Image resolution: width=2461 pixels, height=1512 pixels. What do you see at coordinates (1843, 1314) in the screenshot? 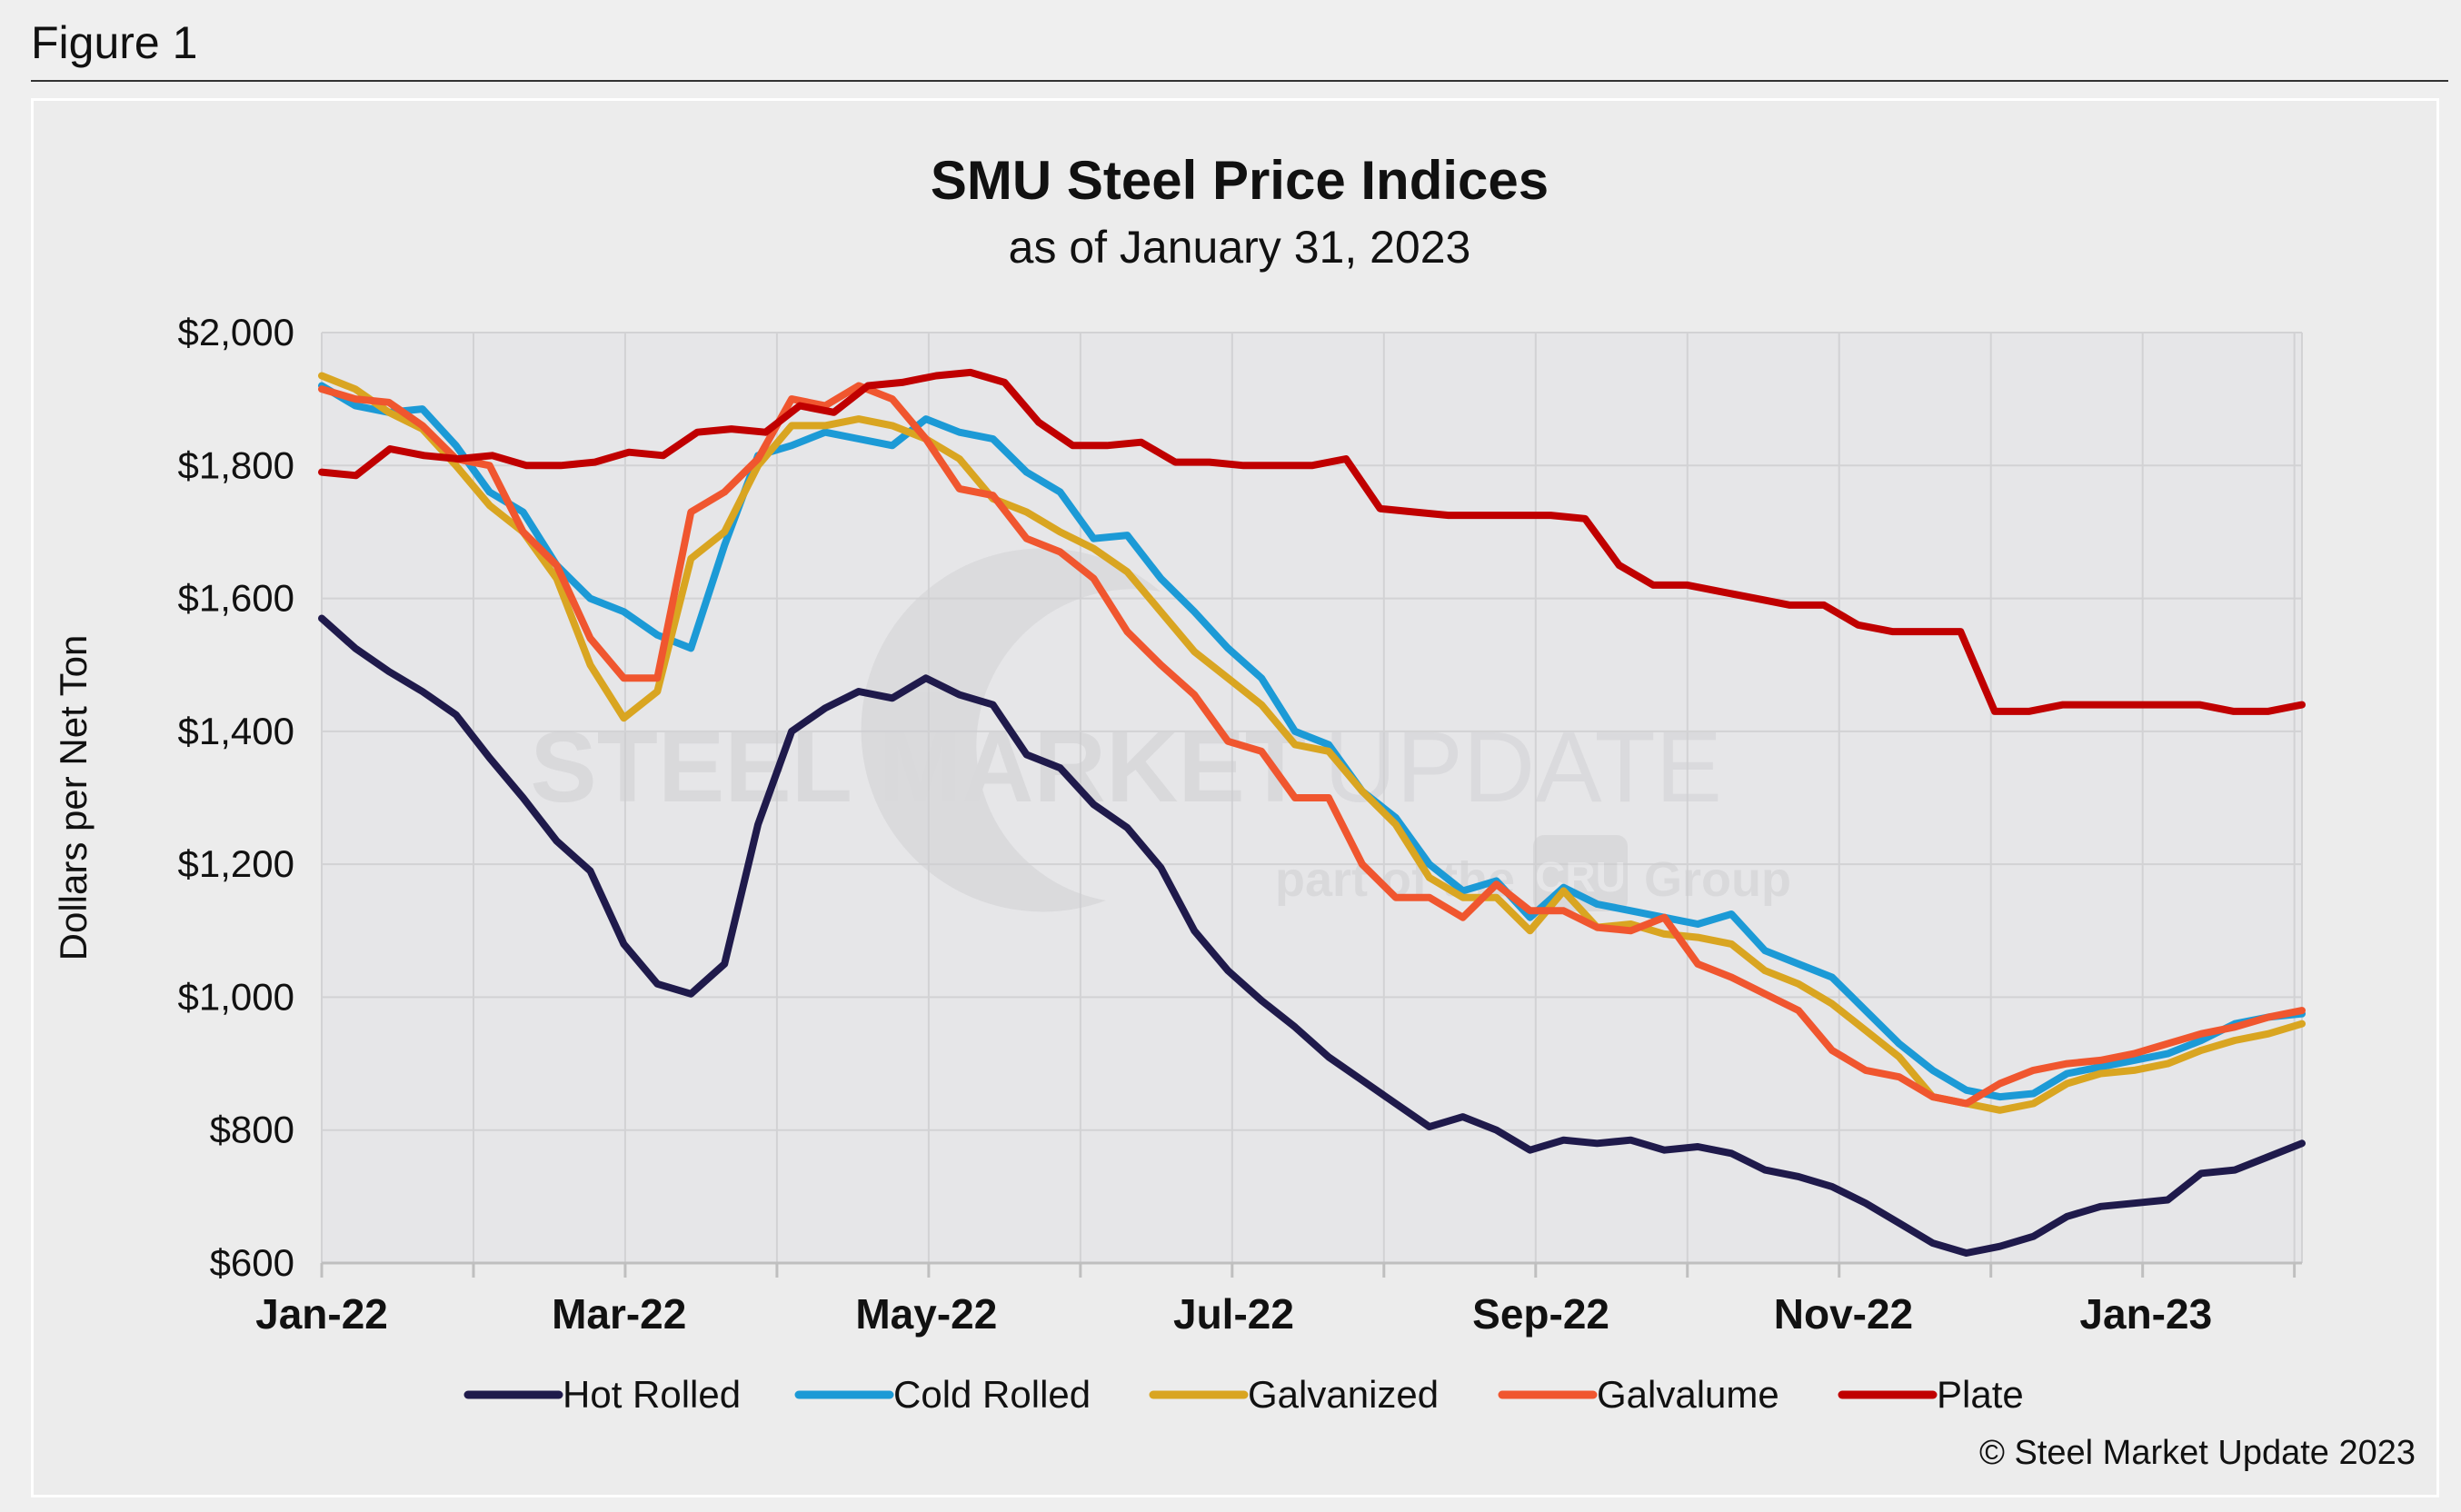
I see `x-tick-label: Nov-22` at bounding box center [1843, 1314].